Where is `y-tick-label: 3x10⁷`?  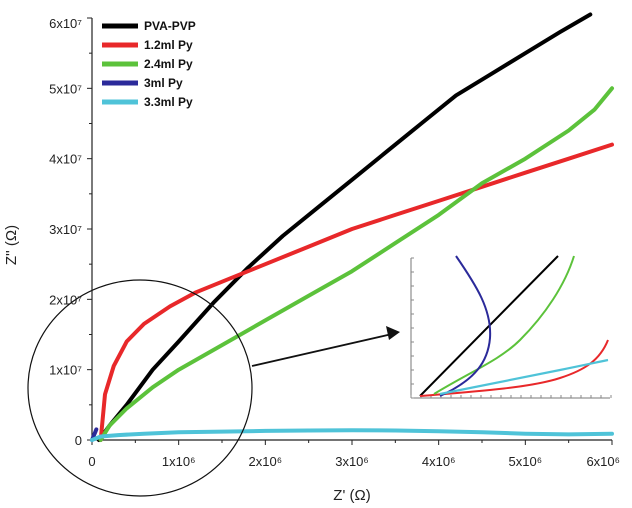 y-tick-label: 3x10⁷ is located at coordinates (65, 229).